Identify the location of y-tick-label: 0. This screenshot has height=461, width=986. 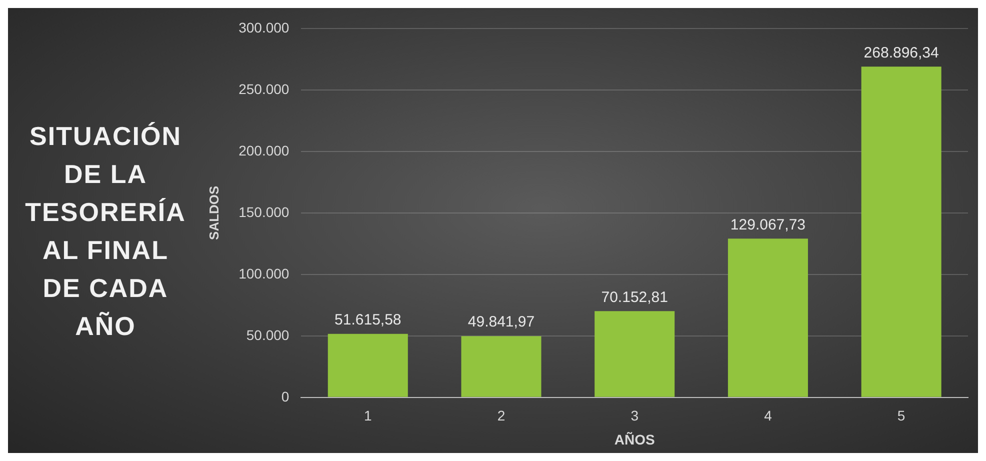
(285, 396).